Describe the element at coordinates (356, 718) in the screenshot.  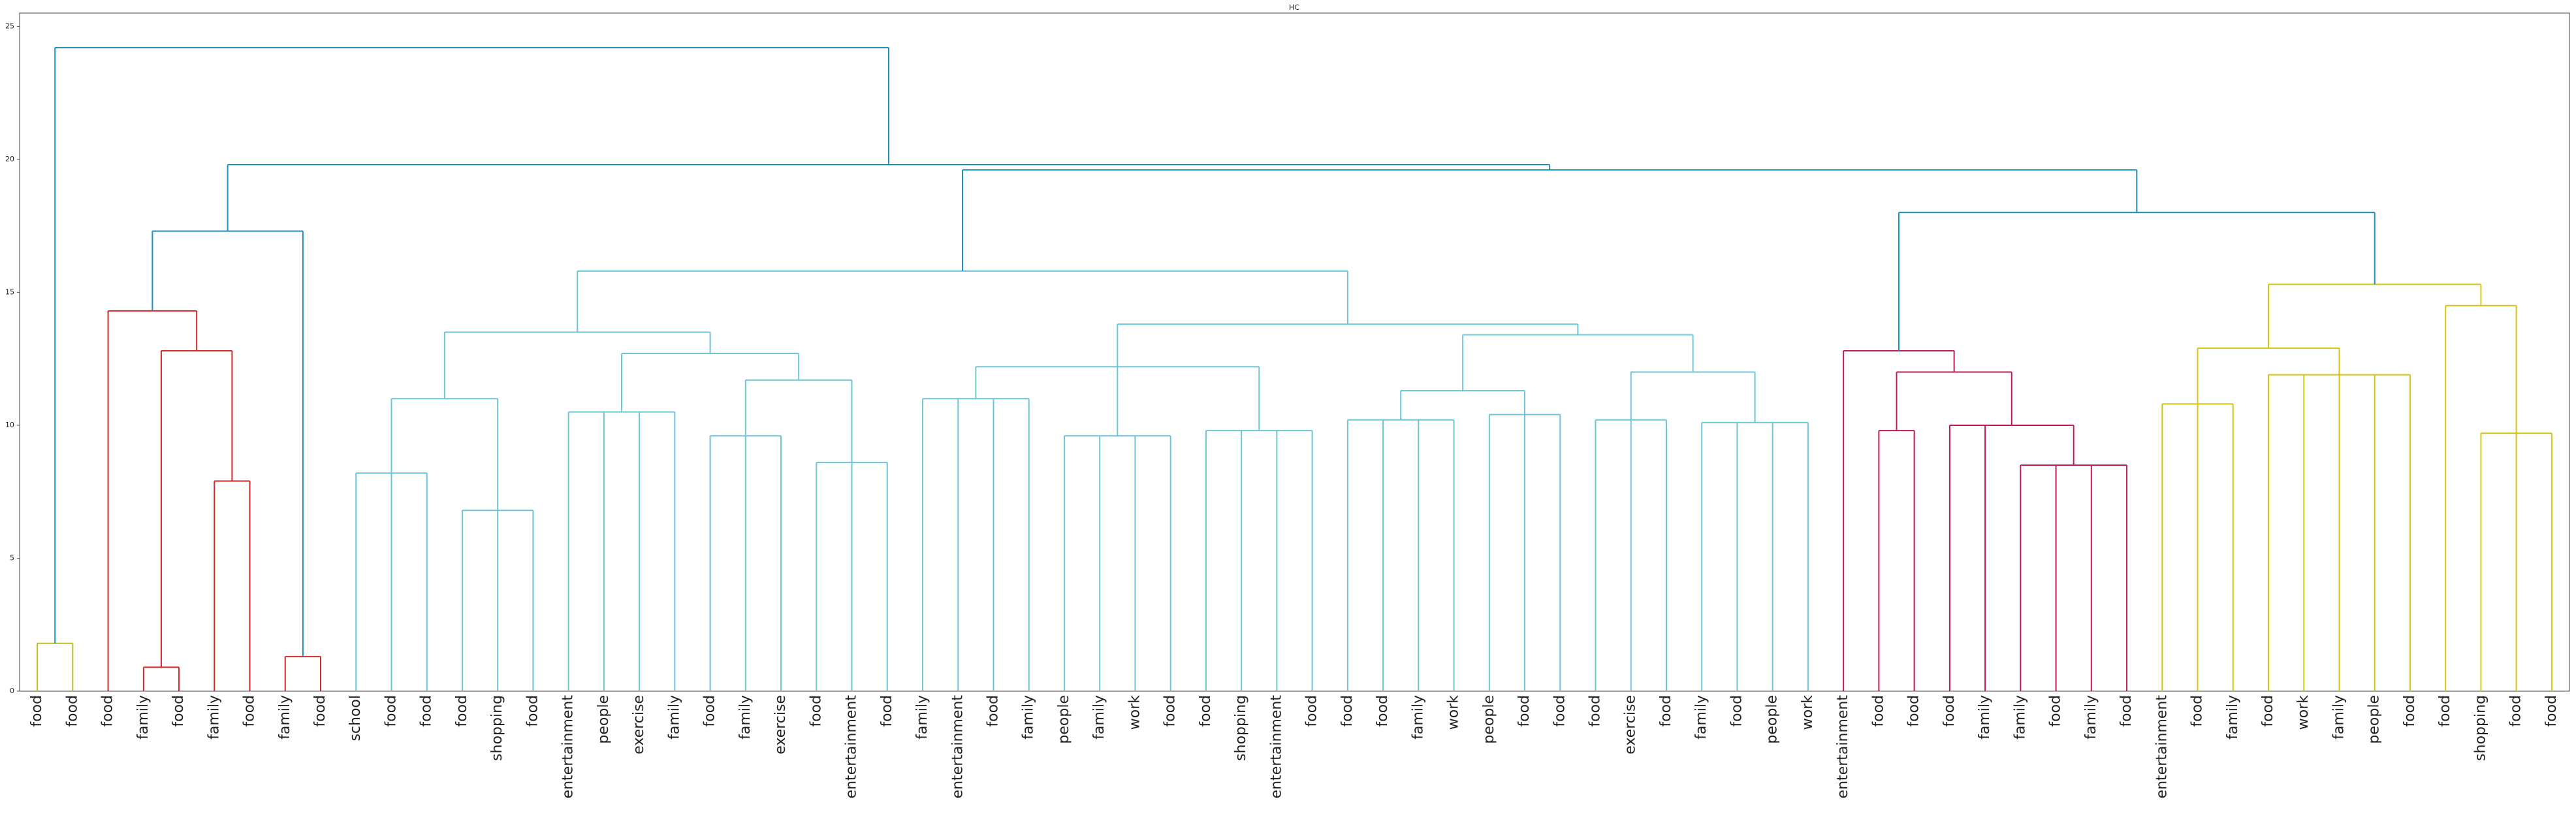
I see `leaf-label: school` at that location.